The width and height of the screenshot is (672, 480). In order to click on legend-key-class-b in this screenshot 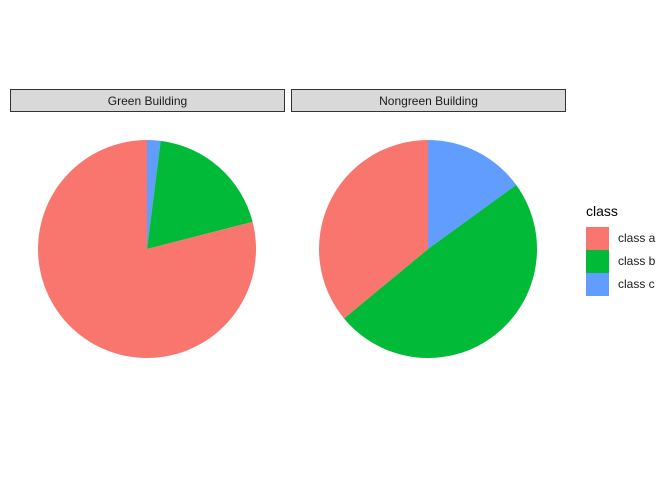, I will do `click(597, 261)`.